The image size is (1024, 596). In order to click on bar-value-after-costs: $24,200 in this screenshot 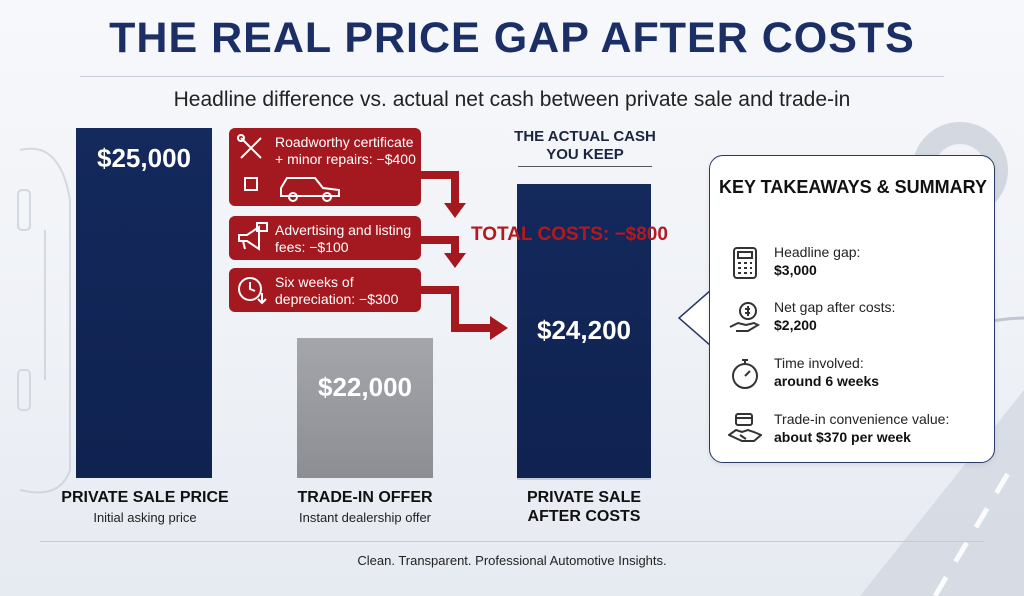, I will do `click(584, 330)`.